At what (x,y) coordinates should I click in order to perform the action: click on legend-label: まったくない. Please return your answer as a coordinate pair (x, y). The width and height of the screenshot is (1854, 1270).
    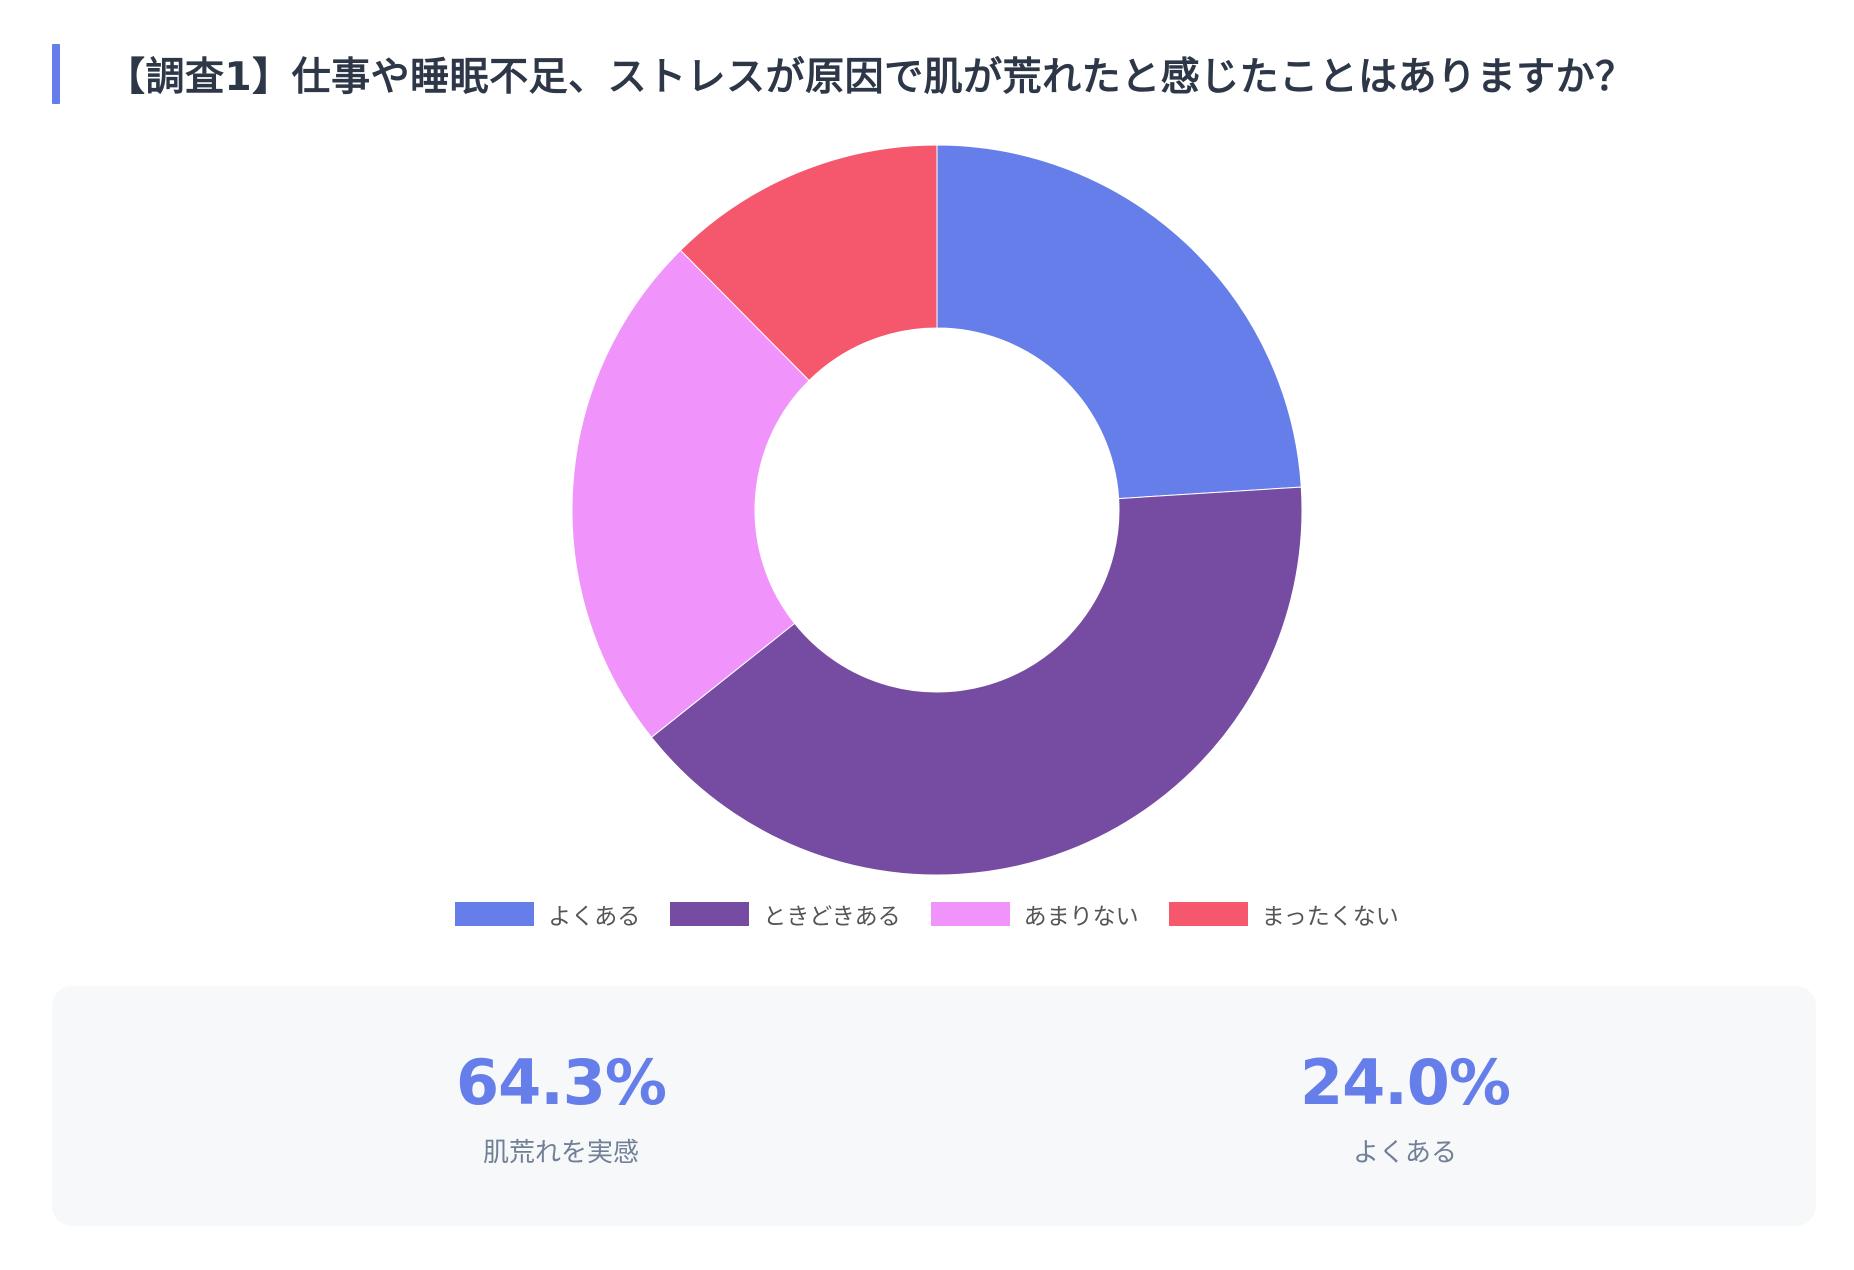
    Looking at the image, I should click on (1330, 917).